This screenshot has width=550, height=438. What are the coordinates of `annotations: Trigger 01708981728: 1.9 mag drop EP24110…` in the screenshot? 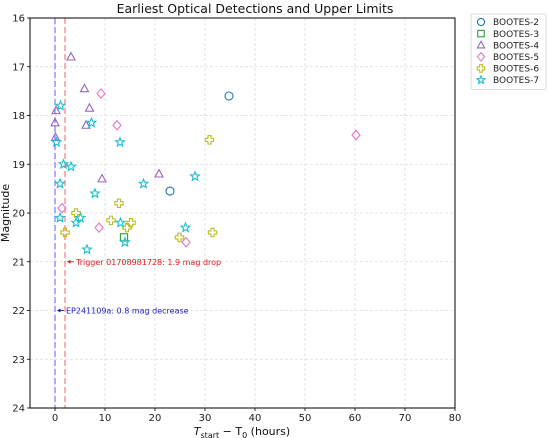 It's located at (139, 287).